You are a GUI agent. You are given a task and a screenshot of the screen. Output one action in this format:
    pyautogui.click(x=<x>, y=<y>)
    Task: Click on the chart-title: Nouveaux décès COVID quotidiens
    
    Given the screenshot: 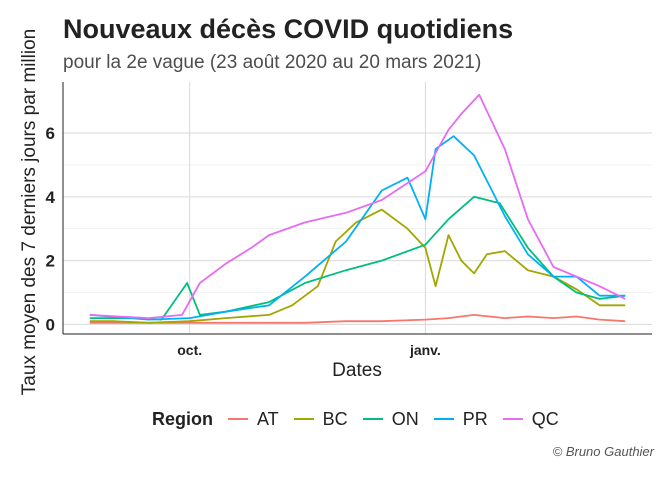 What is the action you would take?
    pyautogui.click(x=288, y=29)
    